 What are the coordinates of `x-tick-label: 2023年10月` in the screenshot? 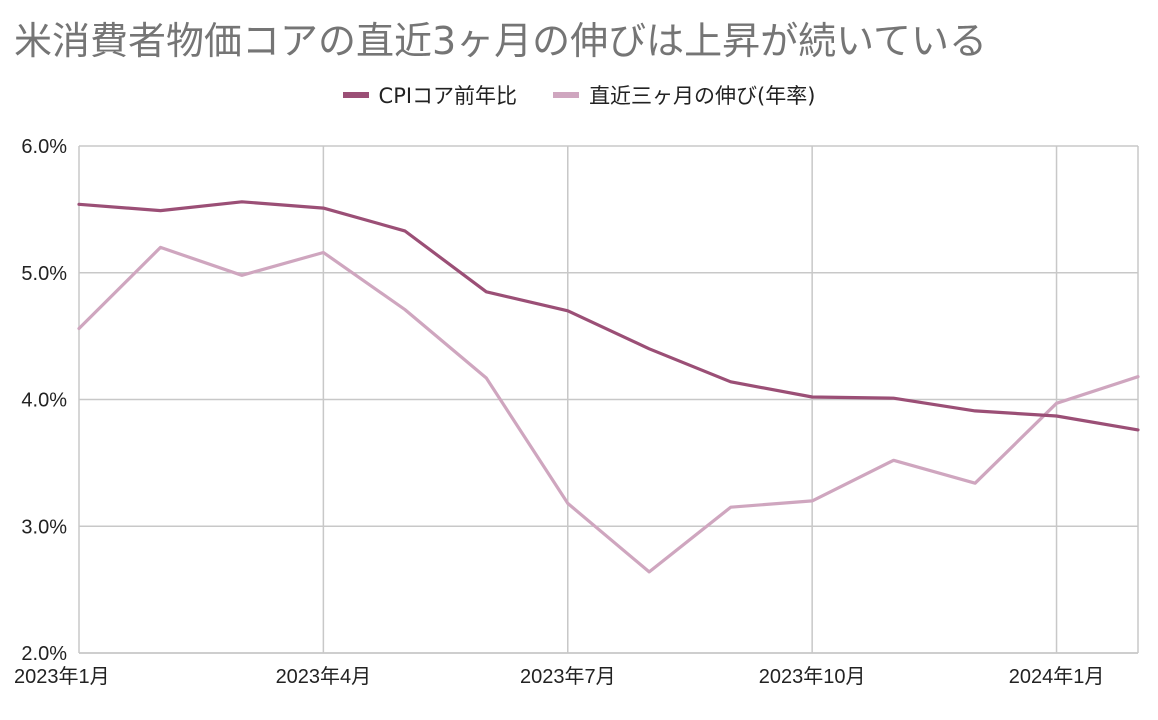 It's located at (812, 676).